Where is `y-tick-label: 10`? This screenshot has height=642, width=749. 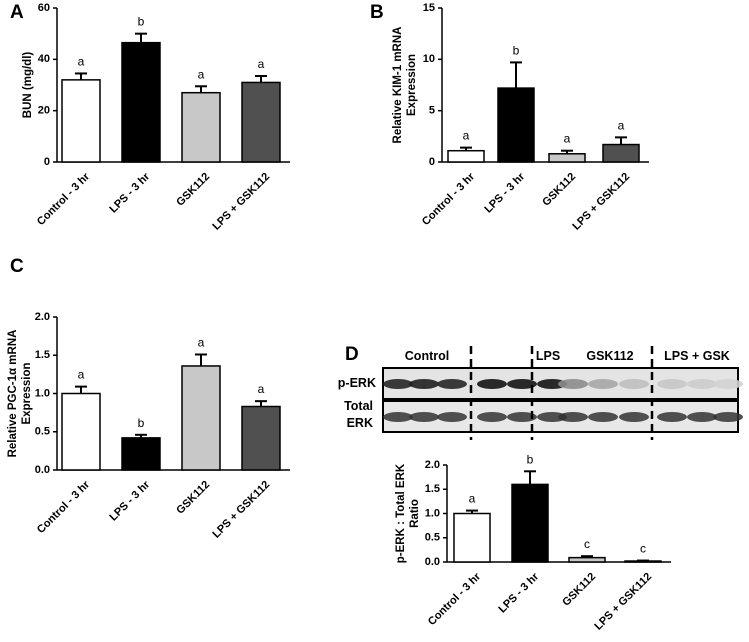
y-tick-label: 10 is located at coordinates (429, 59).